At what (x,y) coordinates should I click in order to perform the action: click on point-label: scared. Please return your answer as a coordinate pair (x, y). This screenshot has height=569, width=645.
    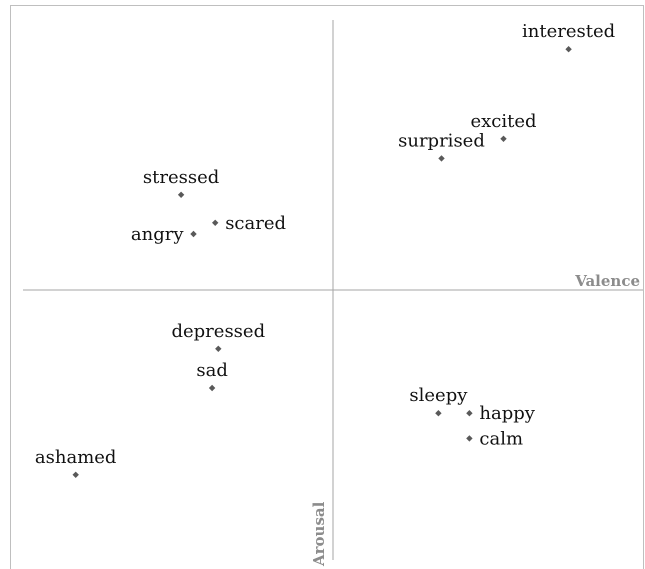
    Looking at the image, I should click on (255, 223).